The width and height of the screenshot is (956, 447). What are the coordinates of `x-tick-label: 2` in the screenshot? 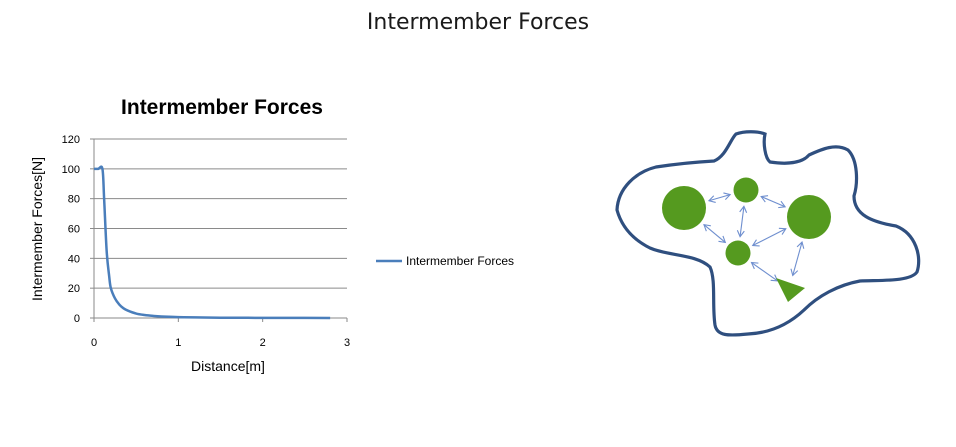 It's located at (263, 343).